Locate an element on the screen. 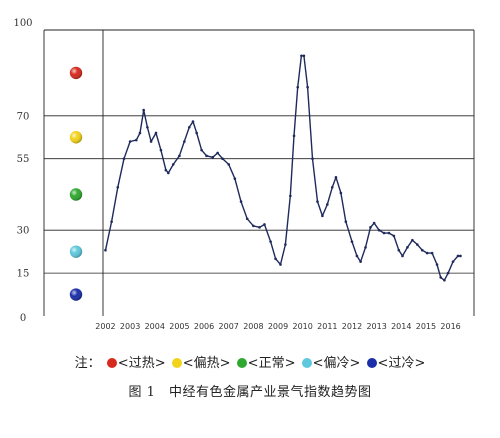  legend-label-warm: <偏热> is located at coordinates (206, 363).